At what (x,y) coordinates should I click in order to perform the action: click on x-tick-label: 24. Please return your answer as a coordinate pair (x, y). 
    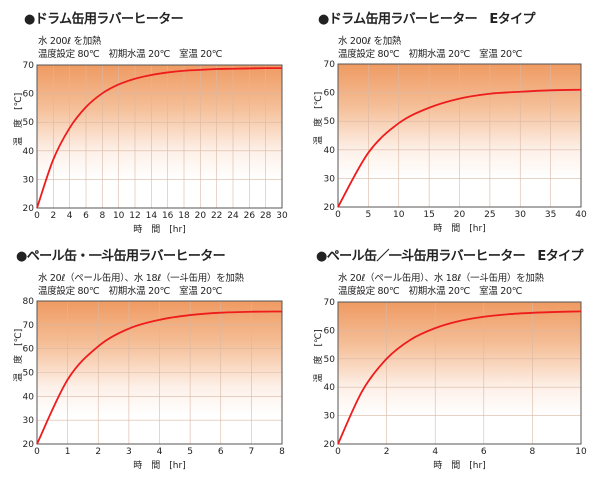
    Looking at the image, I should click on (233, 216).